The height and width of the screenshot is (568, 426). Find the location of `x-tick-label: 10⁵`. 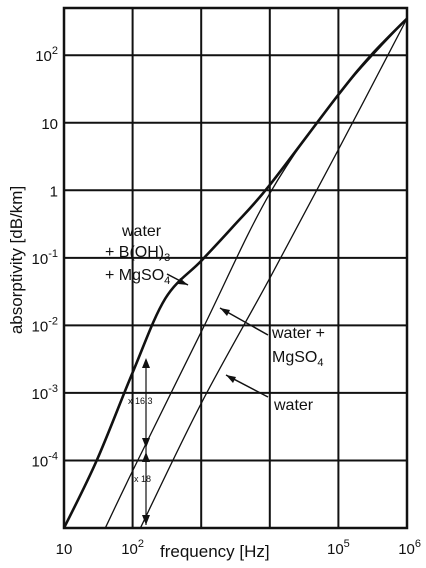

x-tick-label: 10⁵ is located at coordinates (338, 548).